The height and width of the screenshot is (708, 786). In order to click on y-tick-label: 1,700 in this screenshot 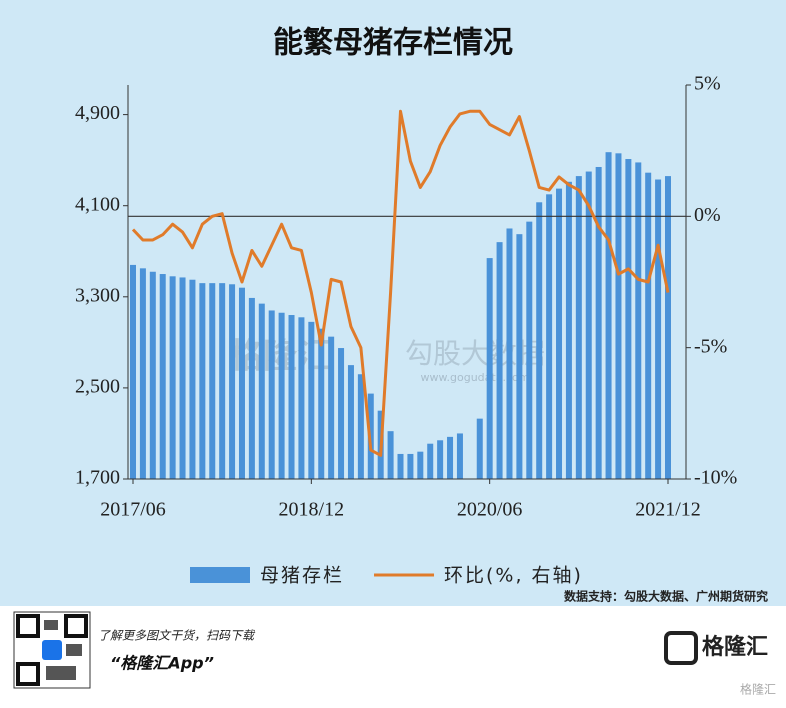, I will do `click(97, 478)`.